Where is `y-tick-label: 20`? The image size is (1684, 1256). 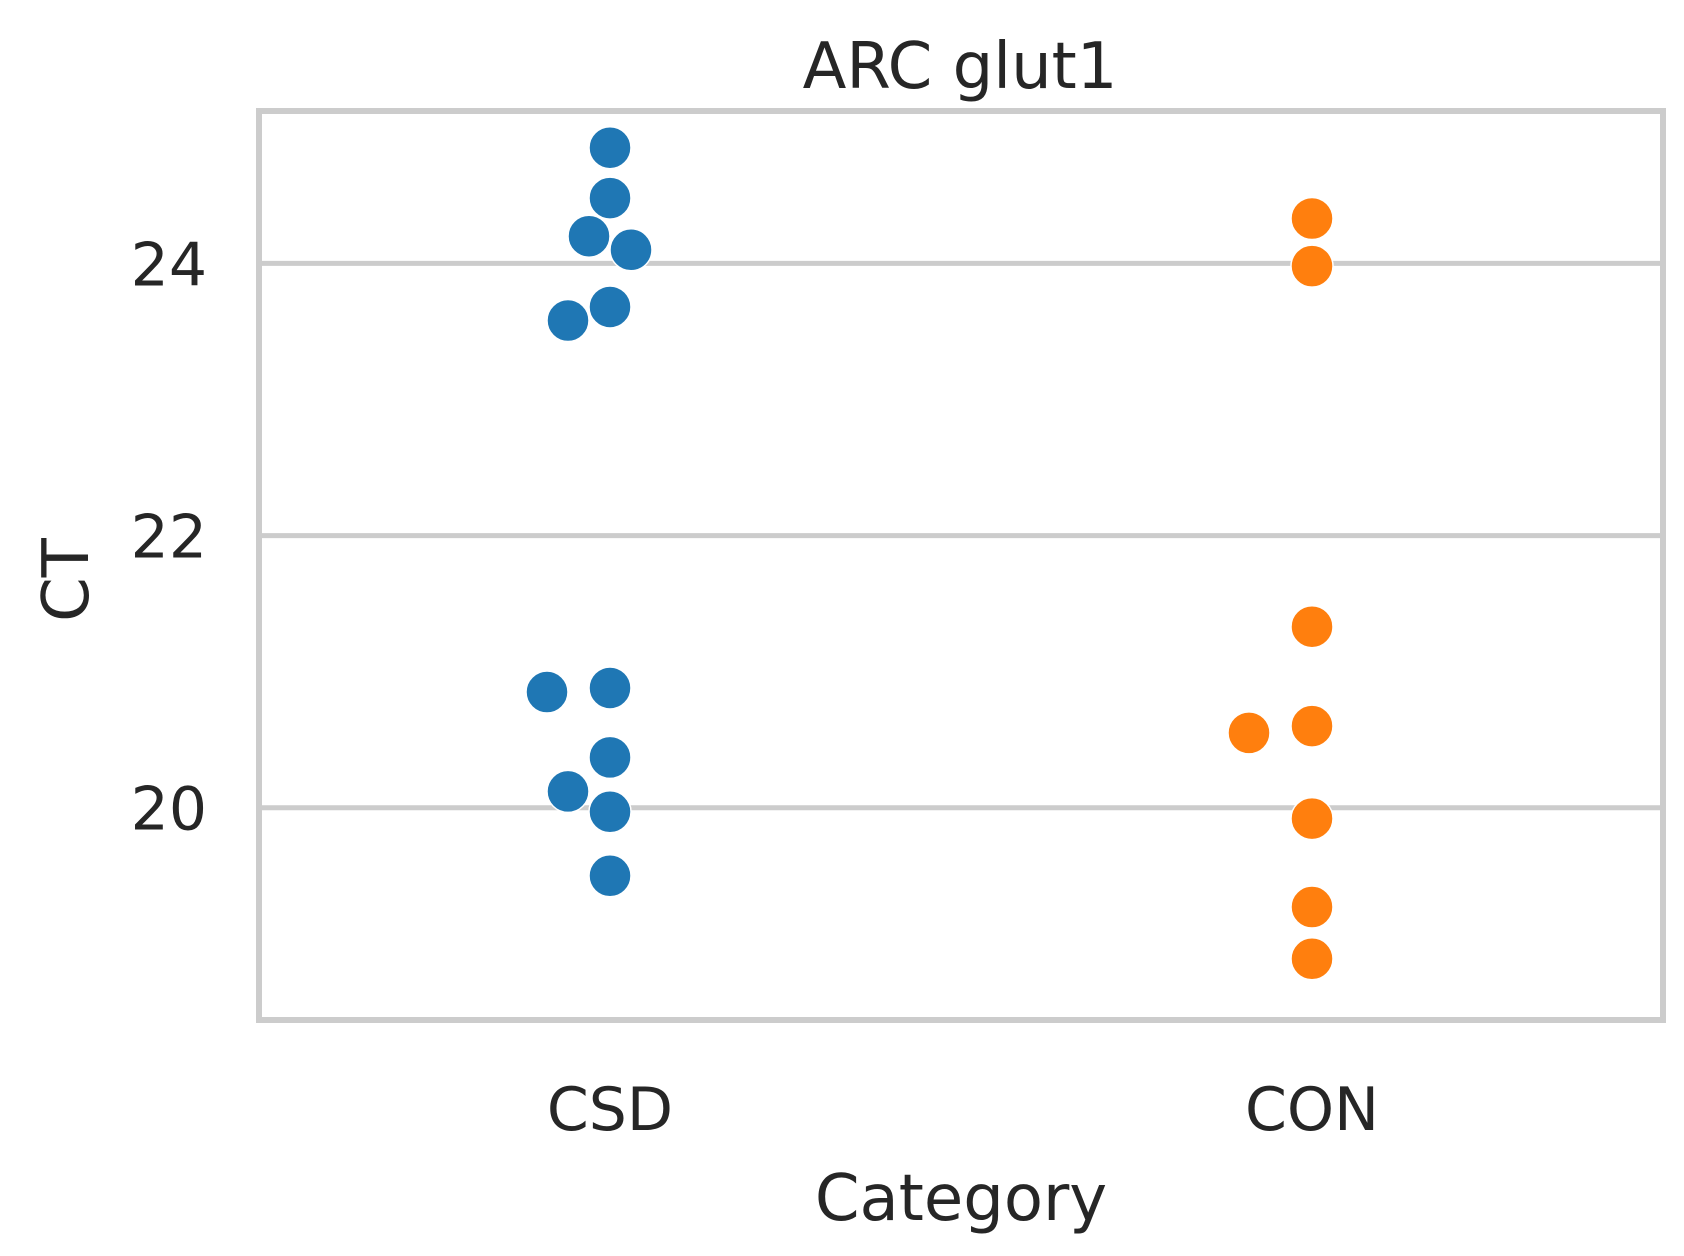 y-tick-label: 20 is located at coordinates (169, 810).